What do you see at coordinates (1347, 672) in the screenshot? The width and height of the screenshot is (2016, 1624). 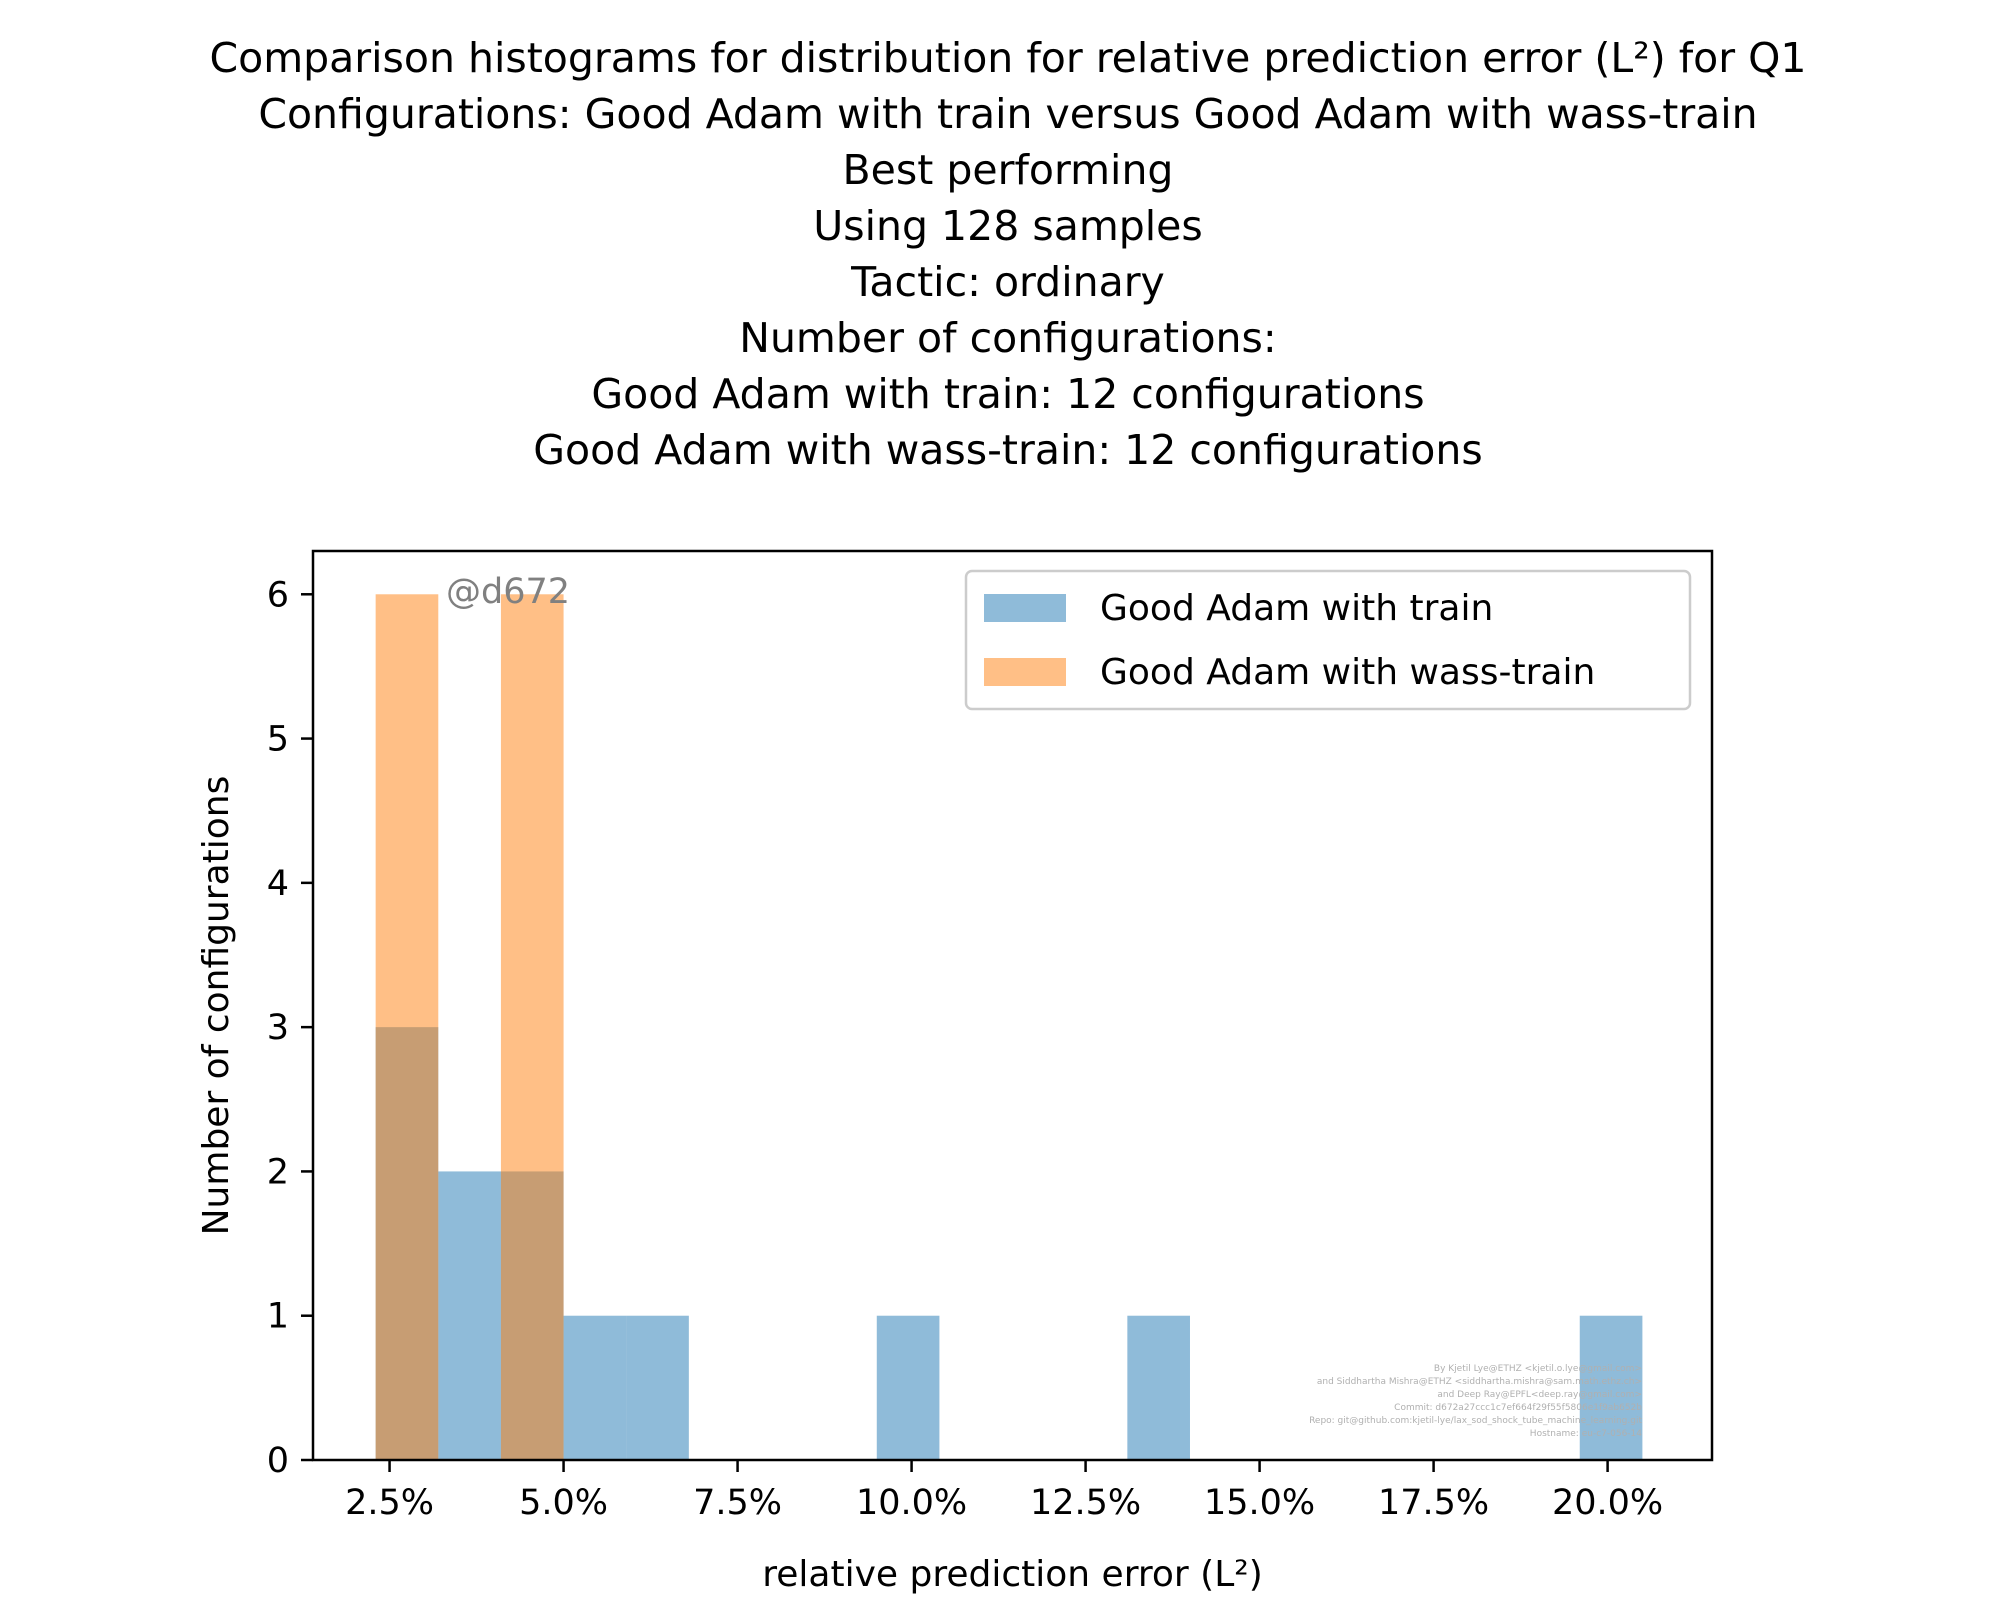 I see `legend-label: Good Adam with wass-train` at bounding box center [1347, 672].